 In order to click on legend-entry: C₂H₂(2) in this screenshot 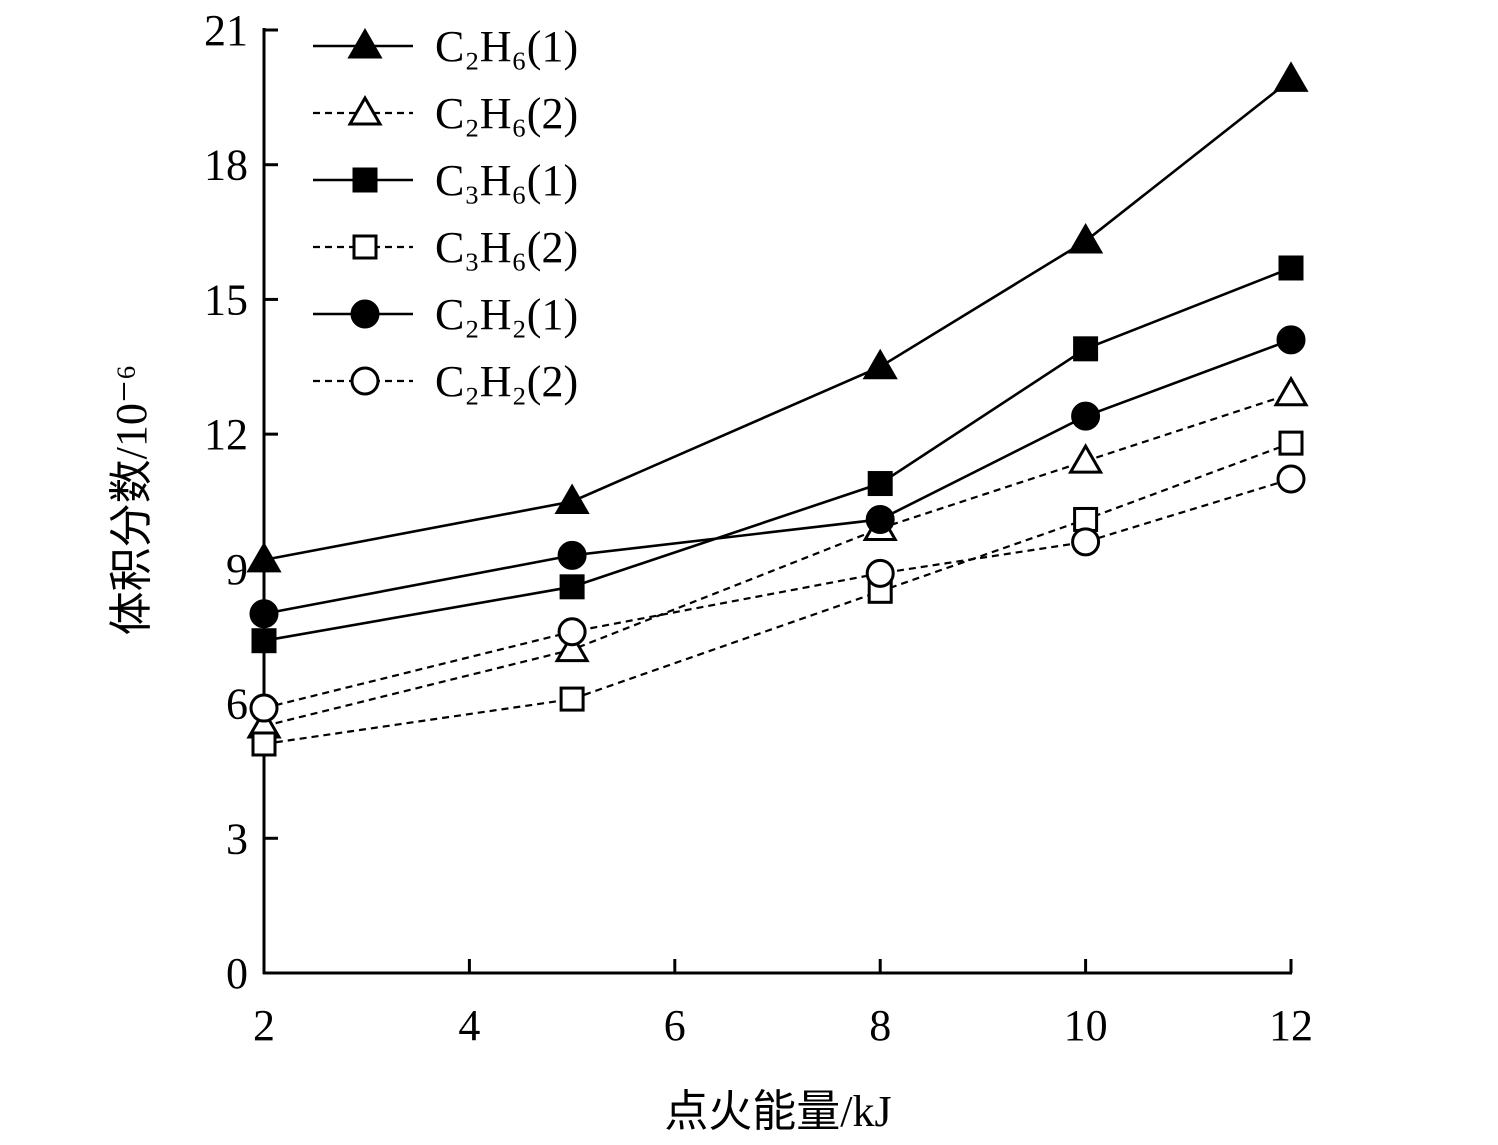, I will do `click(445, 381)`.